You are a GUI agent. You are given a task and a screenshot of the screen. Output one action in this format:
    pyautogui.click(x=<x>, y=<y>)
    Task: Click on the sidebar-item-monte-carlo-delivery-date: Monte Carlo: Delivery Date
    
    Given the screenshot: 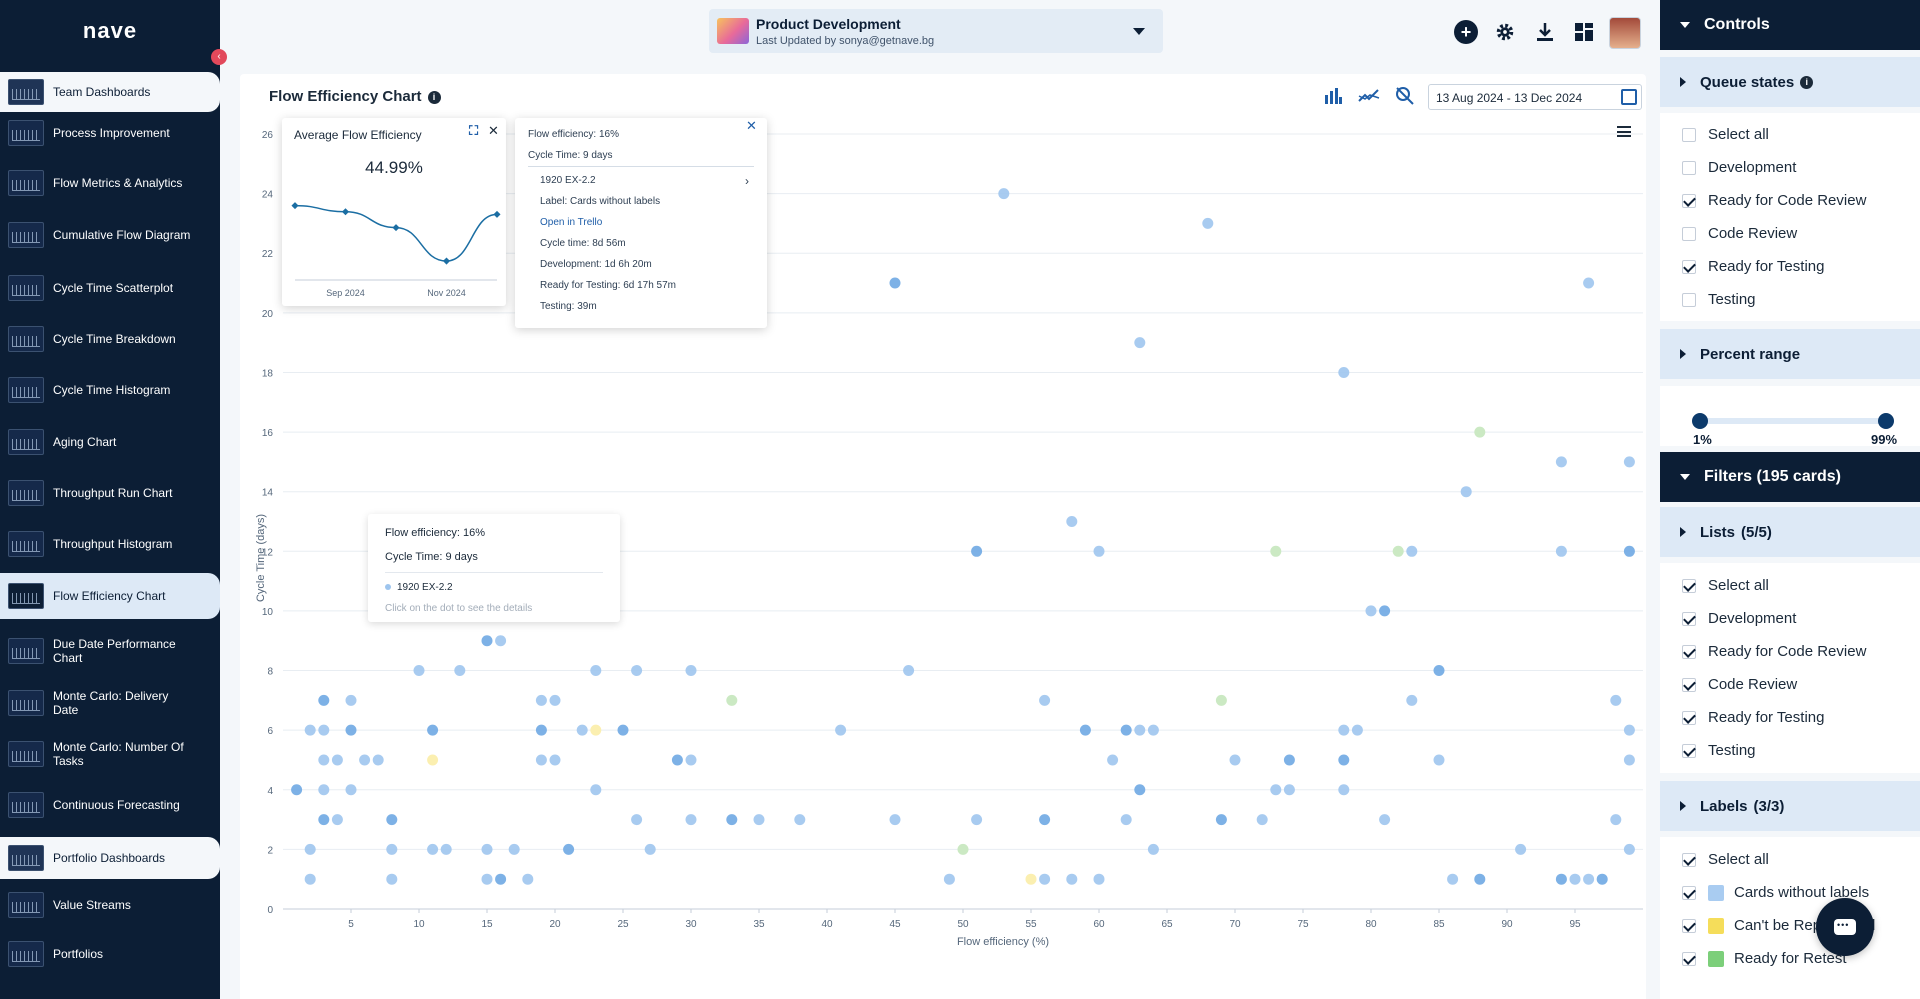 What is the action you would take?
    pyautogui.click(x=110, y=703)
    